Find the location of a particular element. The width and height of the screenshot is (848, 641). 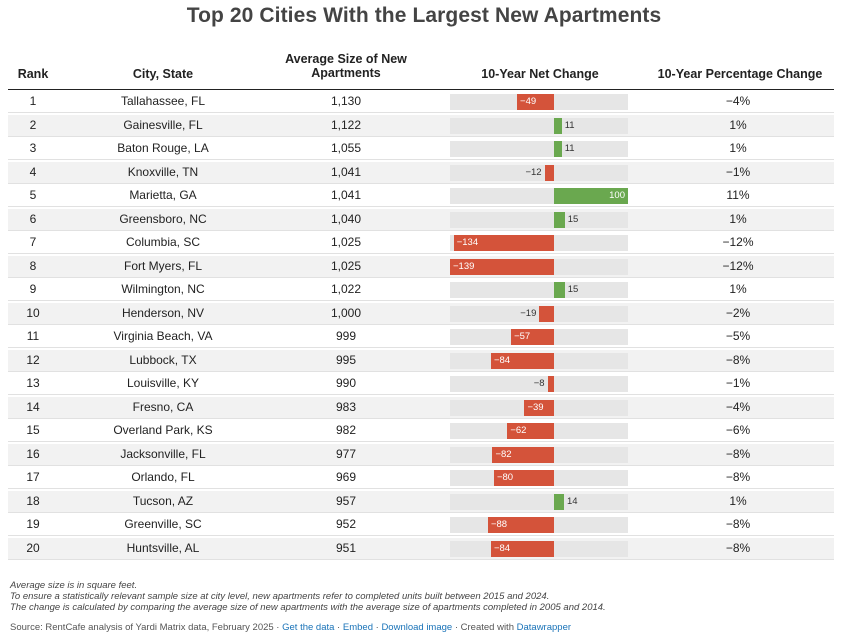

bar-value-label: −57 is located at coordinates (522, 336).